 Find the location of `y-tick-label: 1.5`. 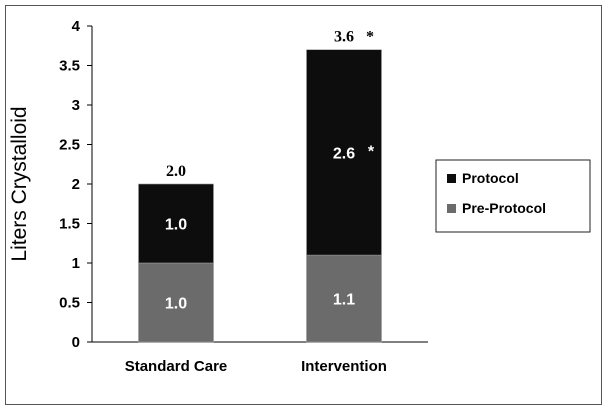

y-tick-label: 1.5 is located at coordinates (69, 224).